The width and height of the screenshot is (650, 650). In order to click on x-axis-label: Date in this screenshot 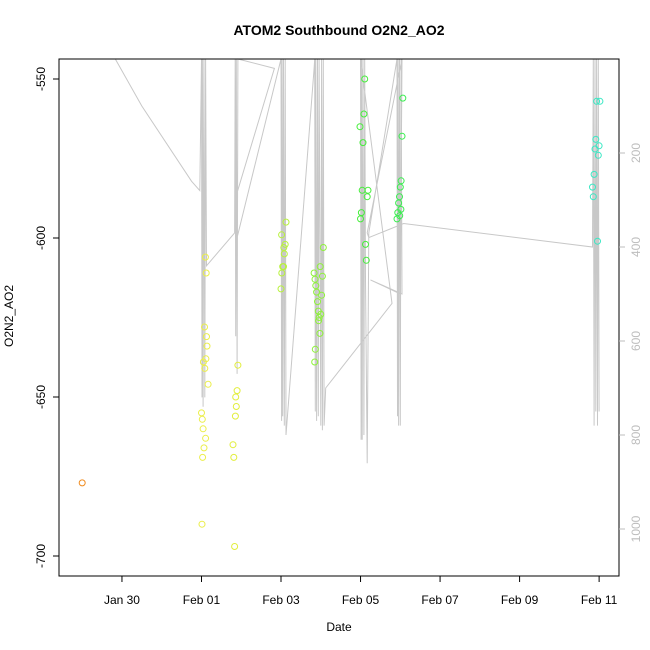, I will do `click(339, 627)`.